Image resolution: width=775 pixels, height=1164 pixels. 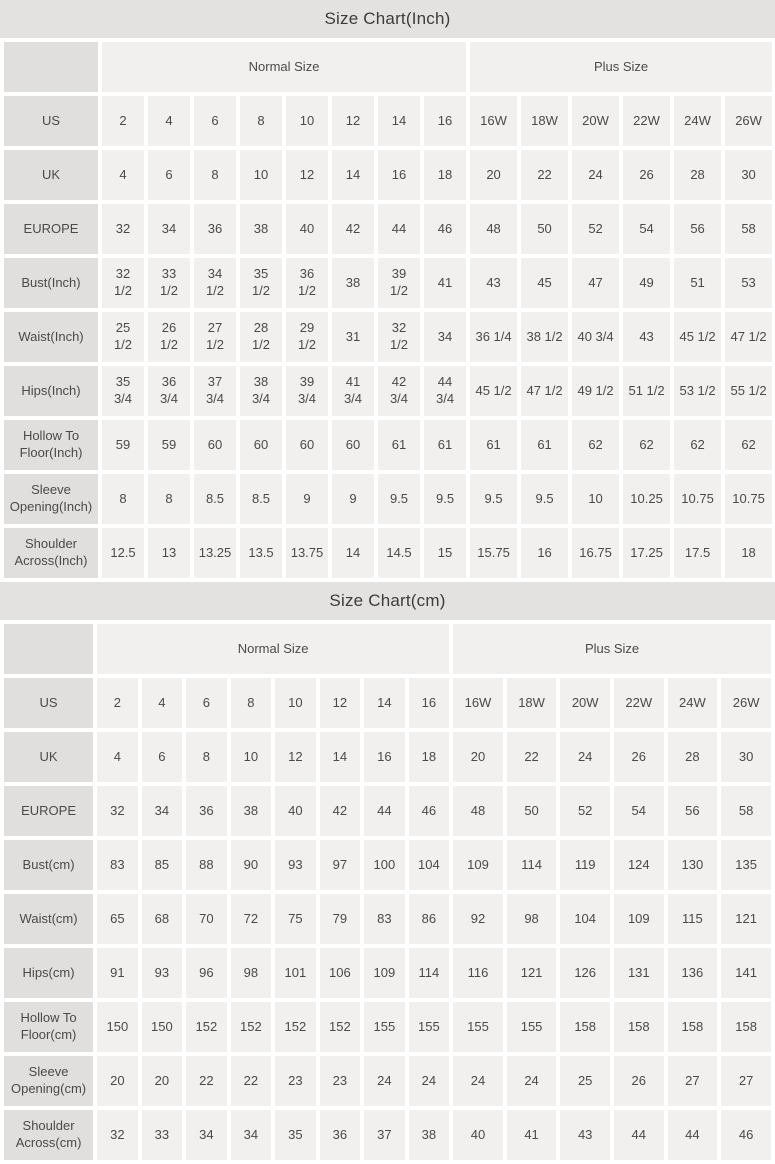 I want to click on size-value-cell: 33, so click(x=162, y=1135).